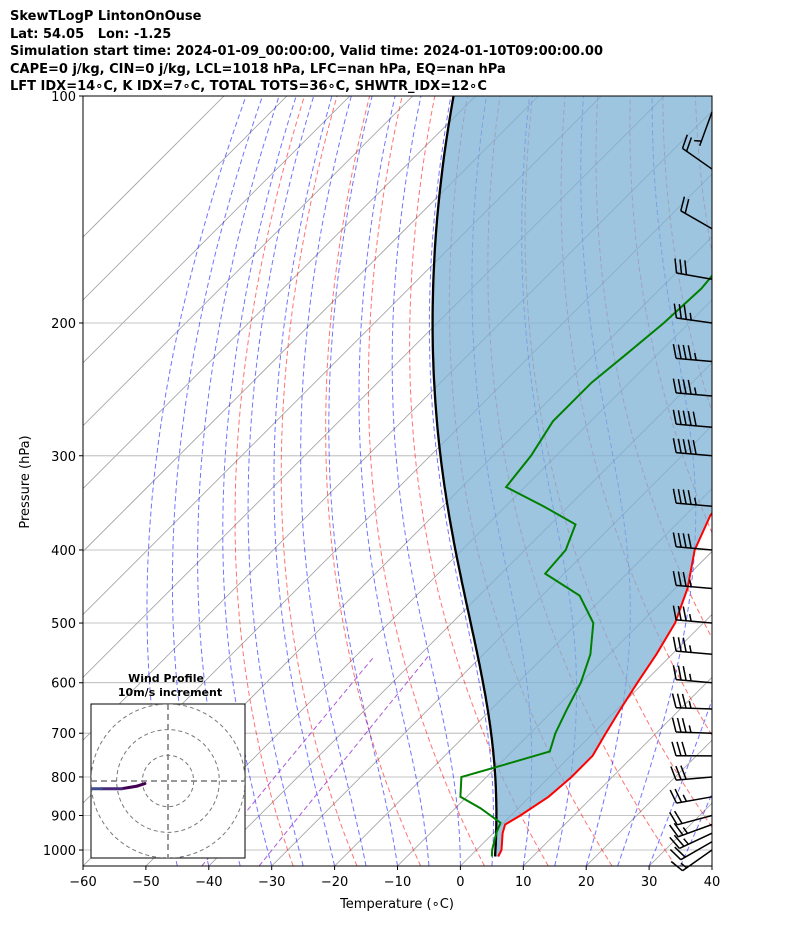 Image resolution: width=794 pixels, height=937 pixels. Describe the element at coordinates (25, 481) in the screenshot. I see `y-axis-title: Pressure (hPa)` at that location.